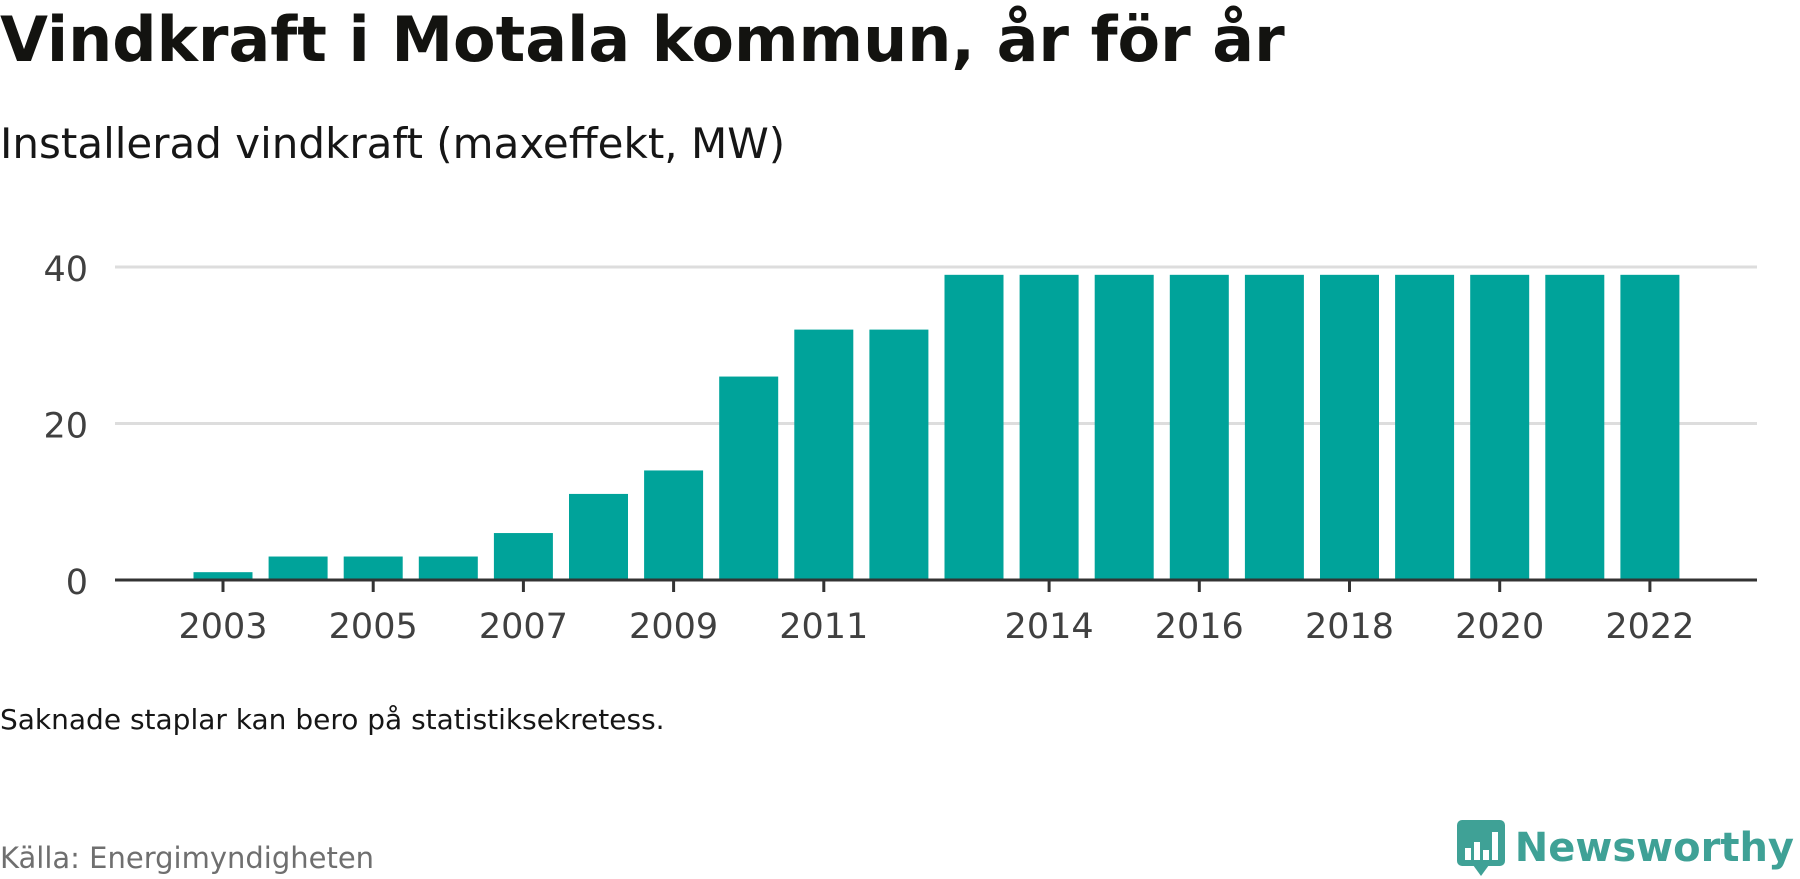 The height and width of the screenshot is (879, 1800). Describe the element at coordinates (523, 556) in the screenshot. I see `bar-2007` at that location.